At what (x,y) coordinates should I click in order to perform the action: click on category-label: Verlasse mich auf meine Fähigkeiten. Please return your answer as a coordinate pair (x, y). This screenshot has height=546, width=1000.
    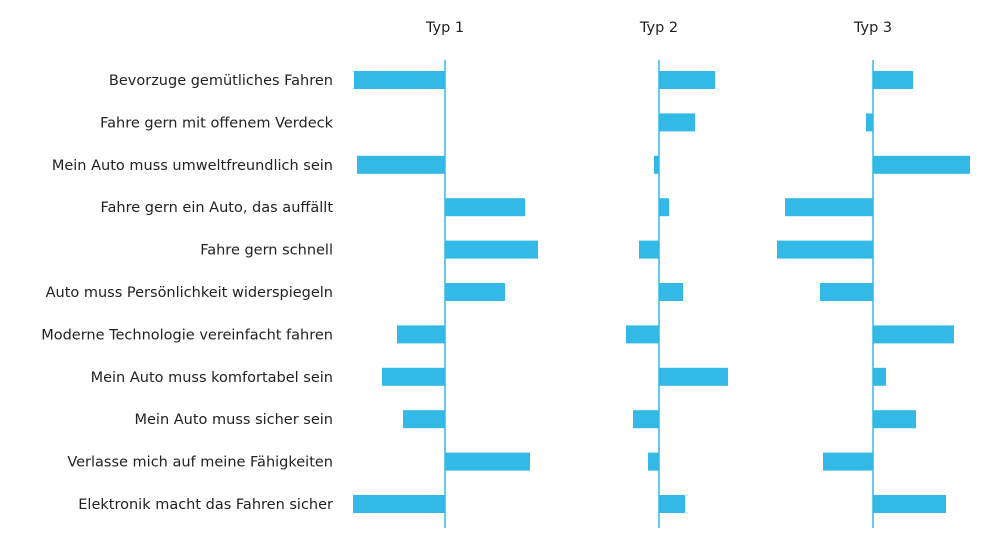
    Looking at the image, I should click on (200, 463).